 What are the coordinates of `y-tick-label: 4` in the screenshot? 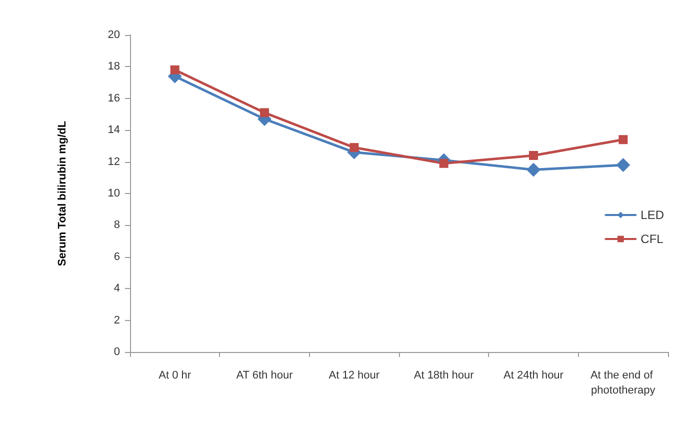 It's located at (117, 288).